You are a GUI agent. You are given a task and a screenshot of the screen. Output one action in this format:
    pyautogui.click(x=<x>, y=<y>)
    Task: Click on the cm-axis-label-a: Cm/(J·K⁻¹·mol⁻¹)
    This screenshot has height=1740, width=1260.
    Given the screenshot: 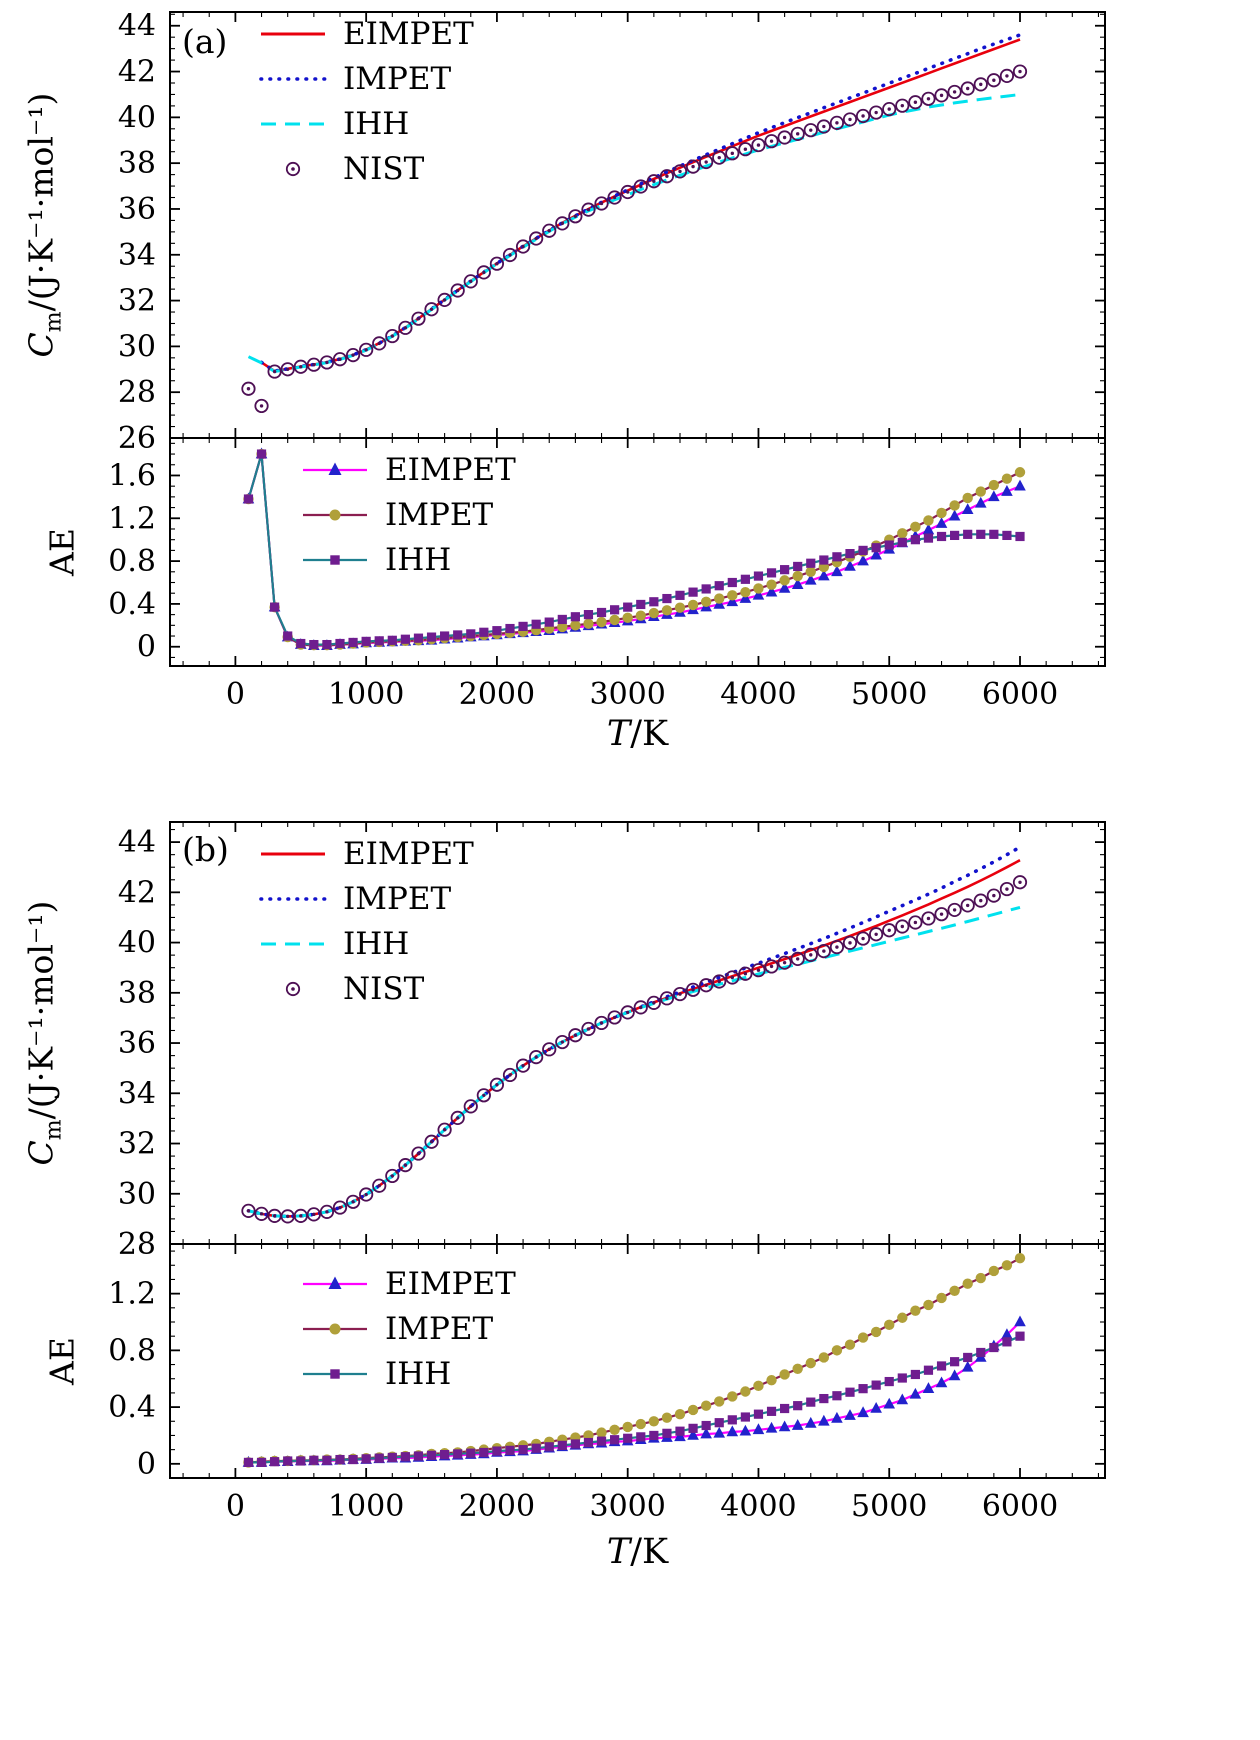 What is the action you would take?
    pyautogui.click(x=44, y=225)
    